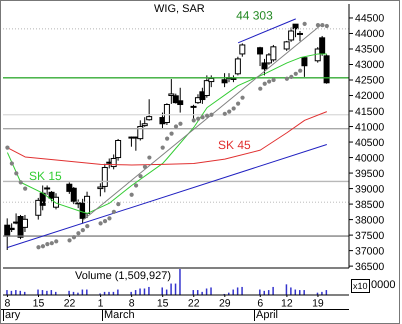 The width and height of the screenshot is (402, 324). I want to click on y-tick-label: 40000, so click(369, 158).